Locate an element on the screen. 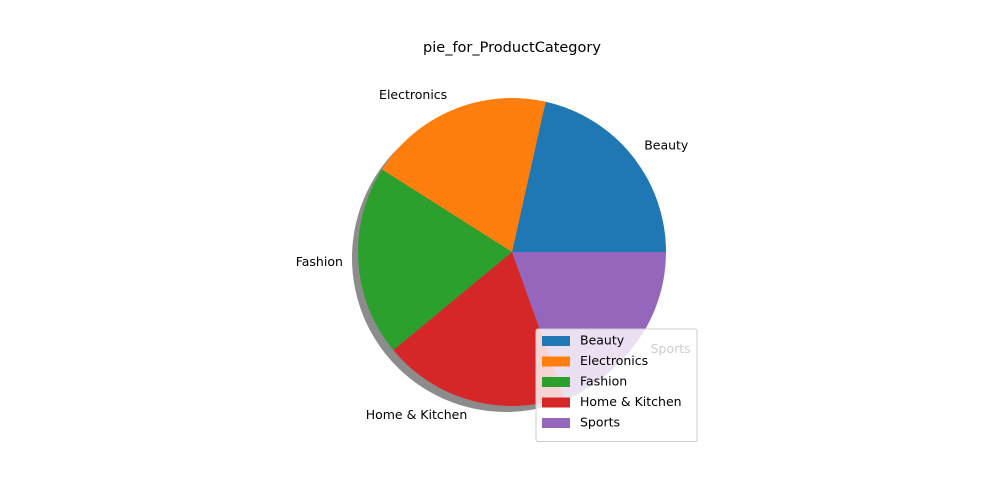  slice-fashion is located at coordinates (434, 260).